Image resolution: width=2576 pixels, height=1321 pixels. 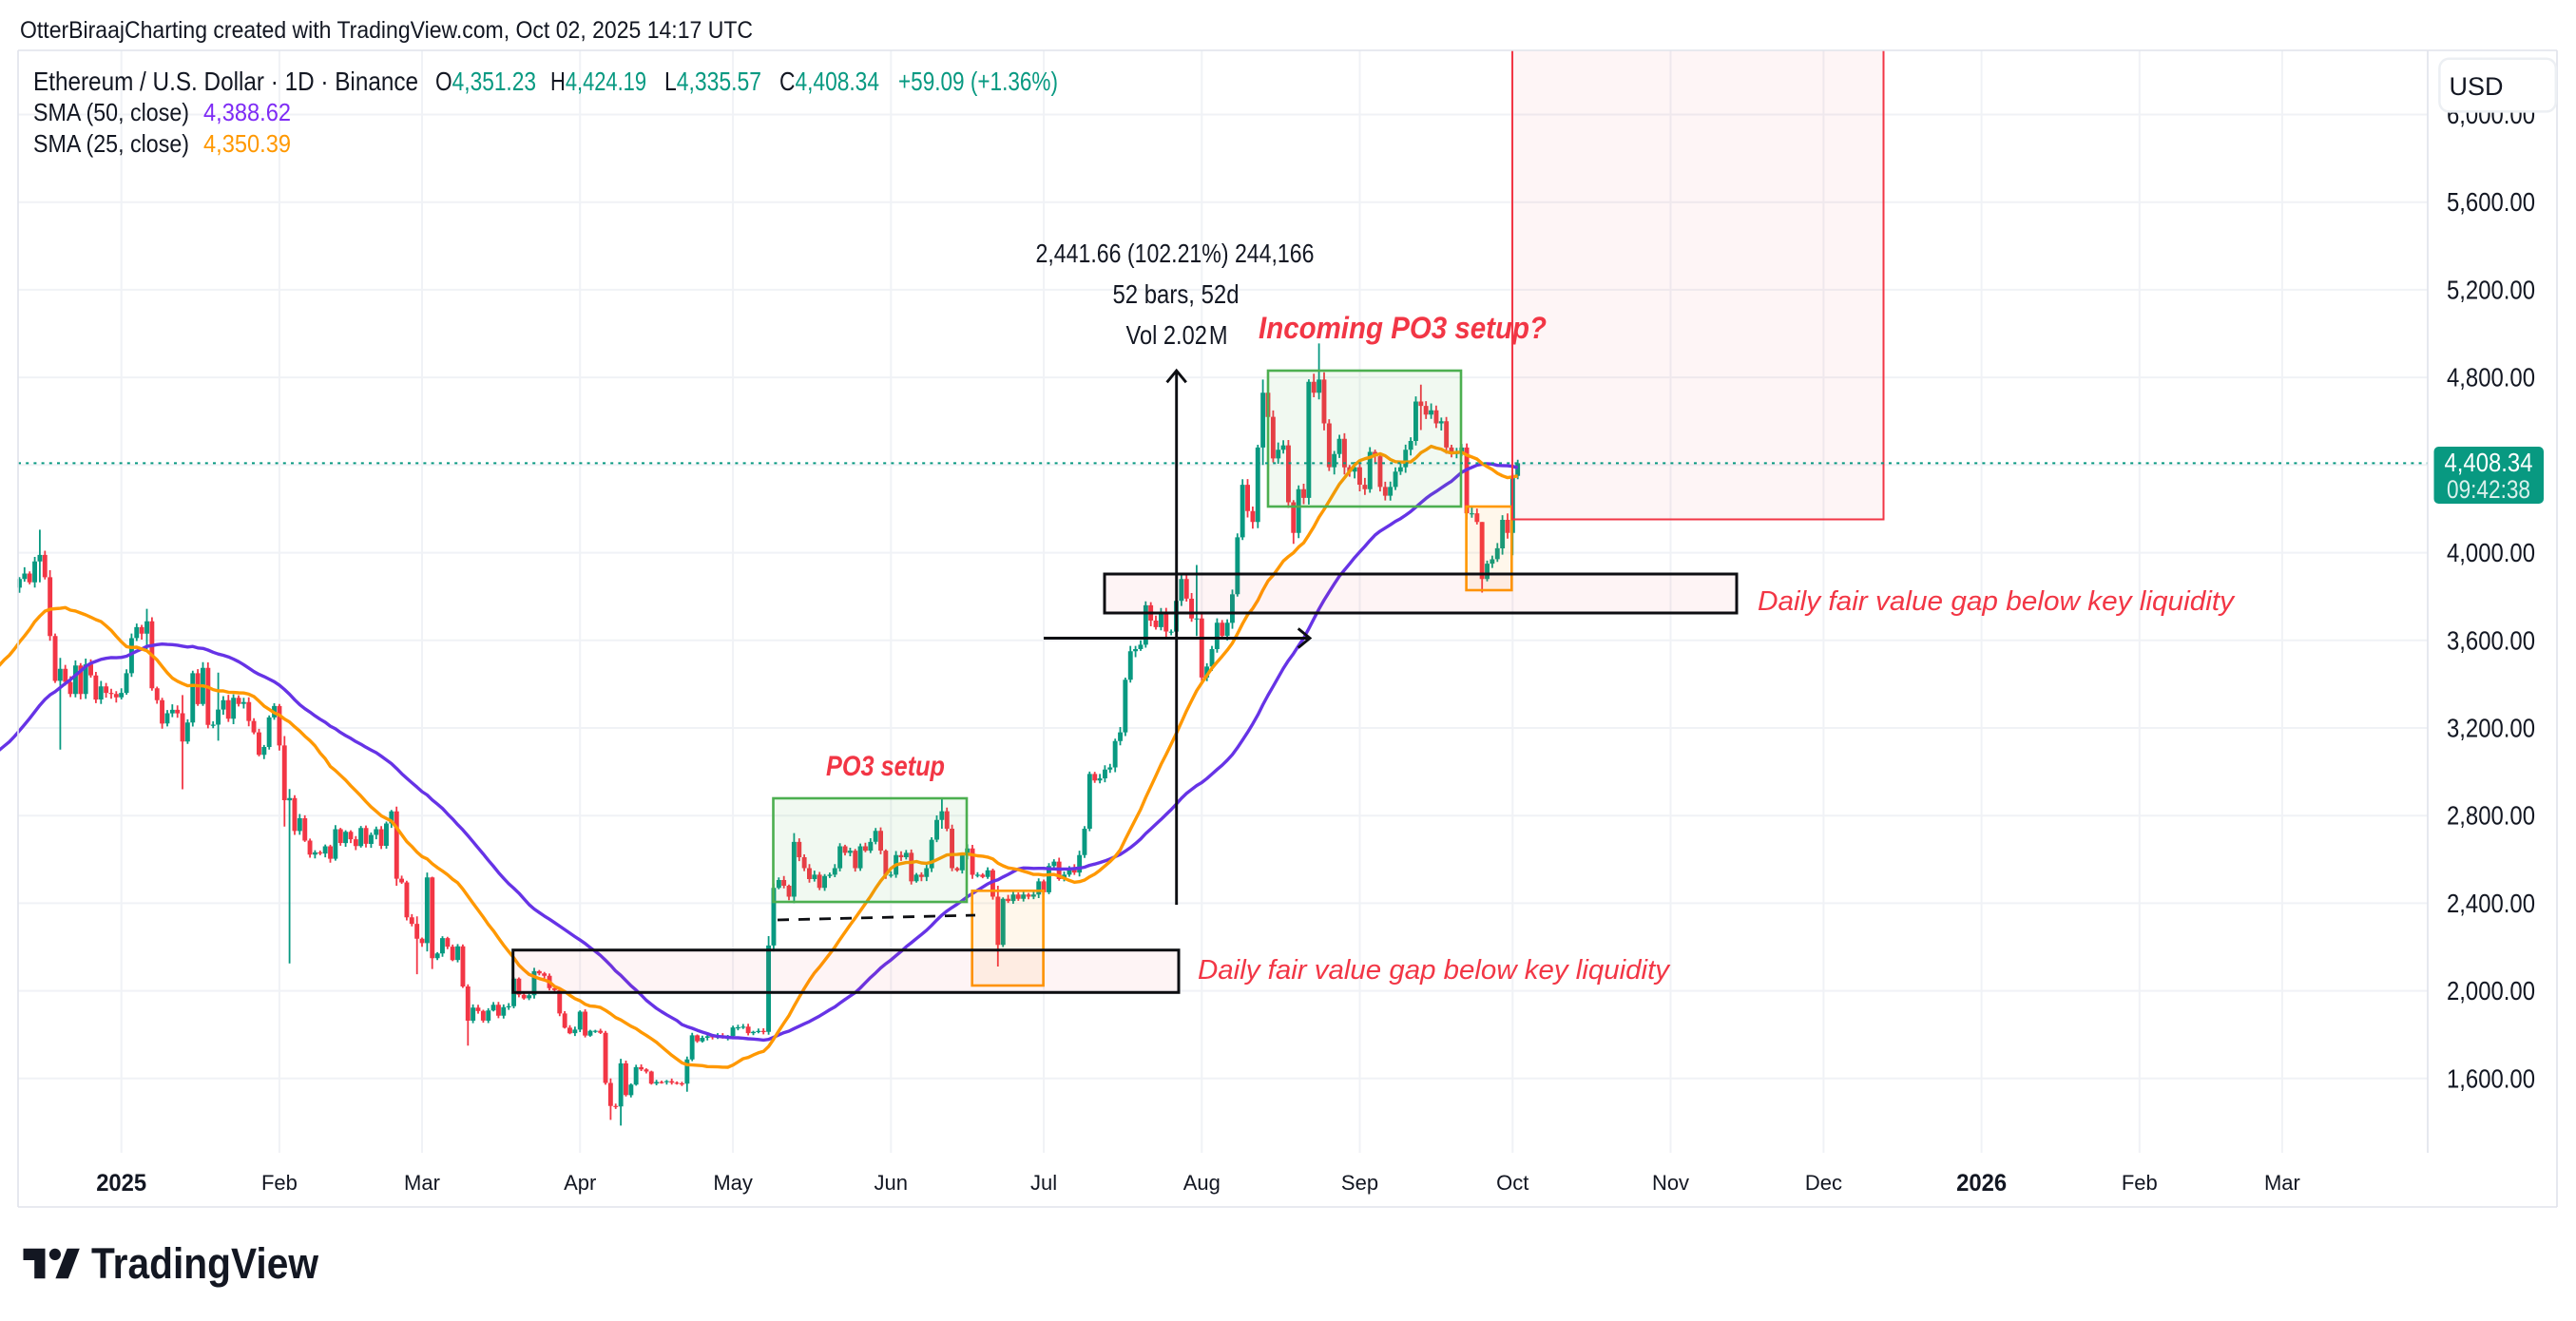 I want to click on svg-text: Incoming PO3 setup?, so click(x=1403, y=328).